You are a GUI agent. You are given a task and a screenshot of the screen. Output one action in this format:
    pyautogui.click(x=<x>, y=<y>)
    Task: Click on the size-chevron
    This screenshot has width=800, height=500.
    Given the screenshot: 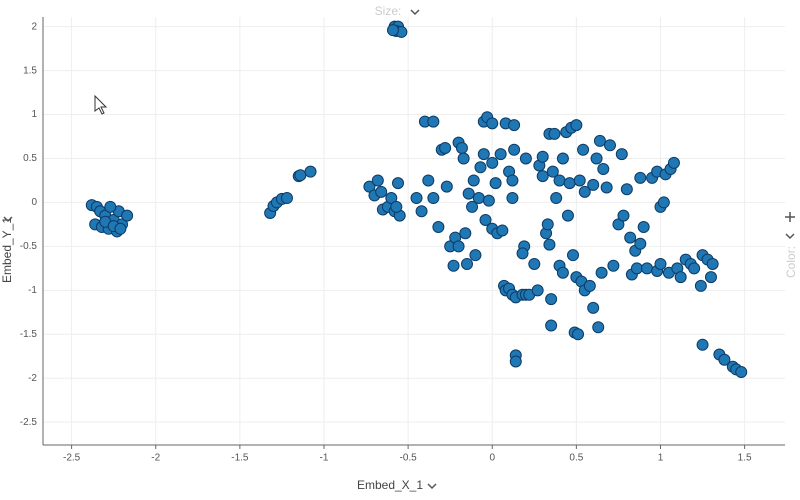 What is the action you would take?
    pyautogui.click(x=415, y=12)
    